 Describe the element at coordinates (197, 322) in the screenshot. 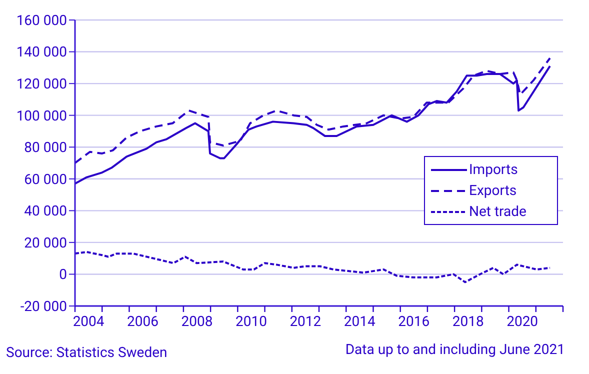

I see `x-tick-label: 2008` at that location.